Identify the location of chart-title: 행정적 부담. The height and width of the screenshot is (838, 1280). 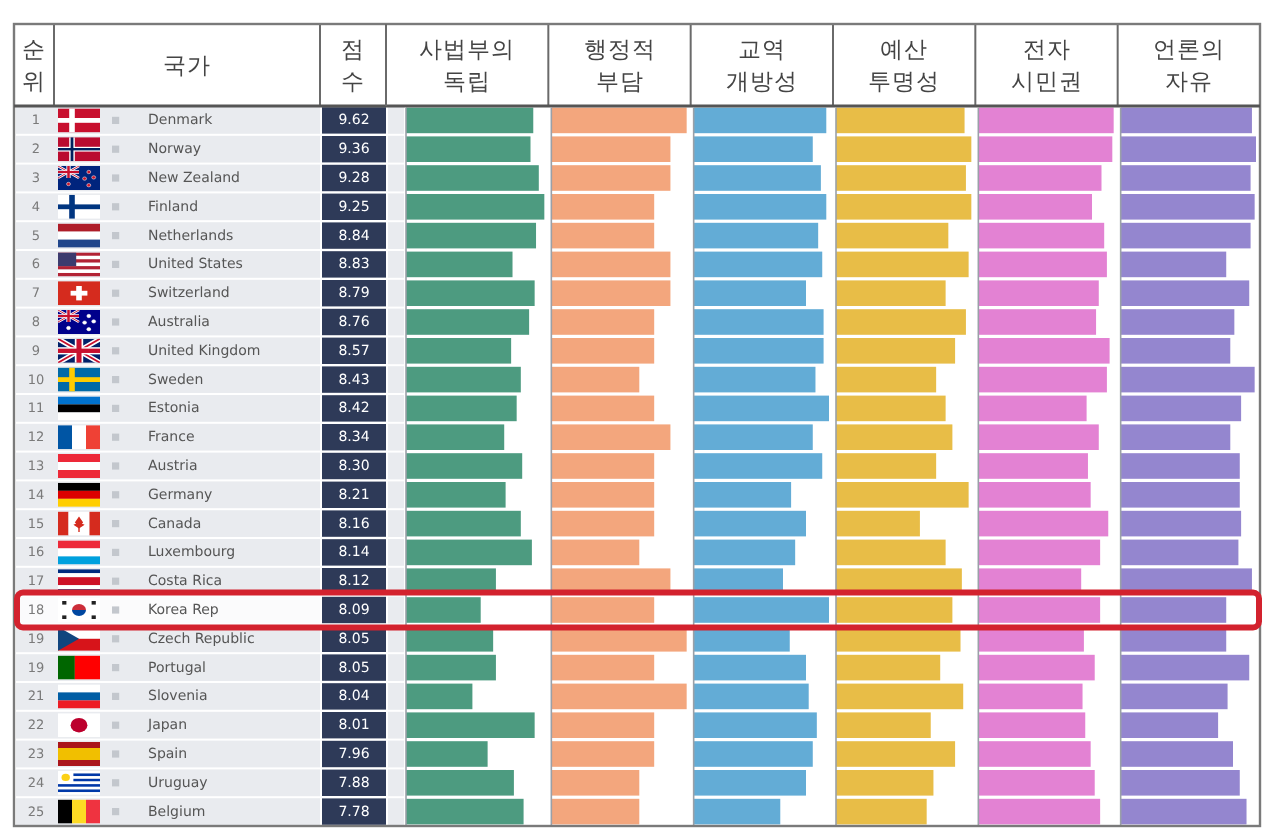
(619, 65).